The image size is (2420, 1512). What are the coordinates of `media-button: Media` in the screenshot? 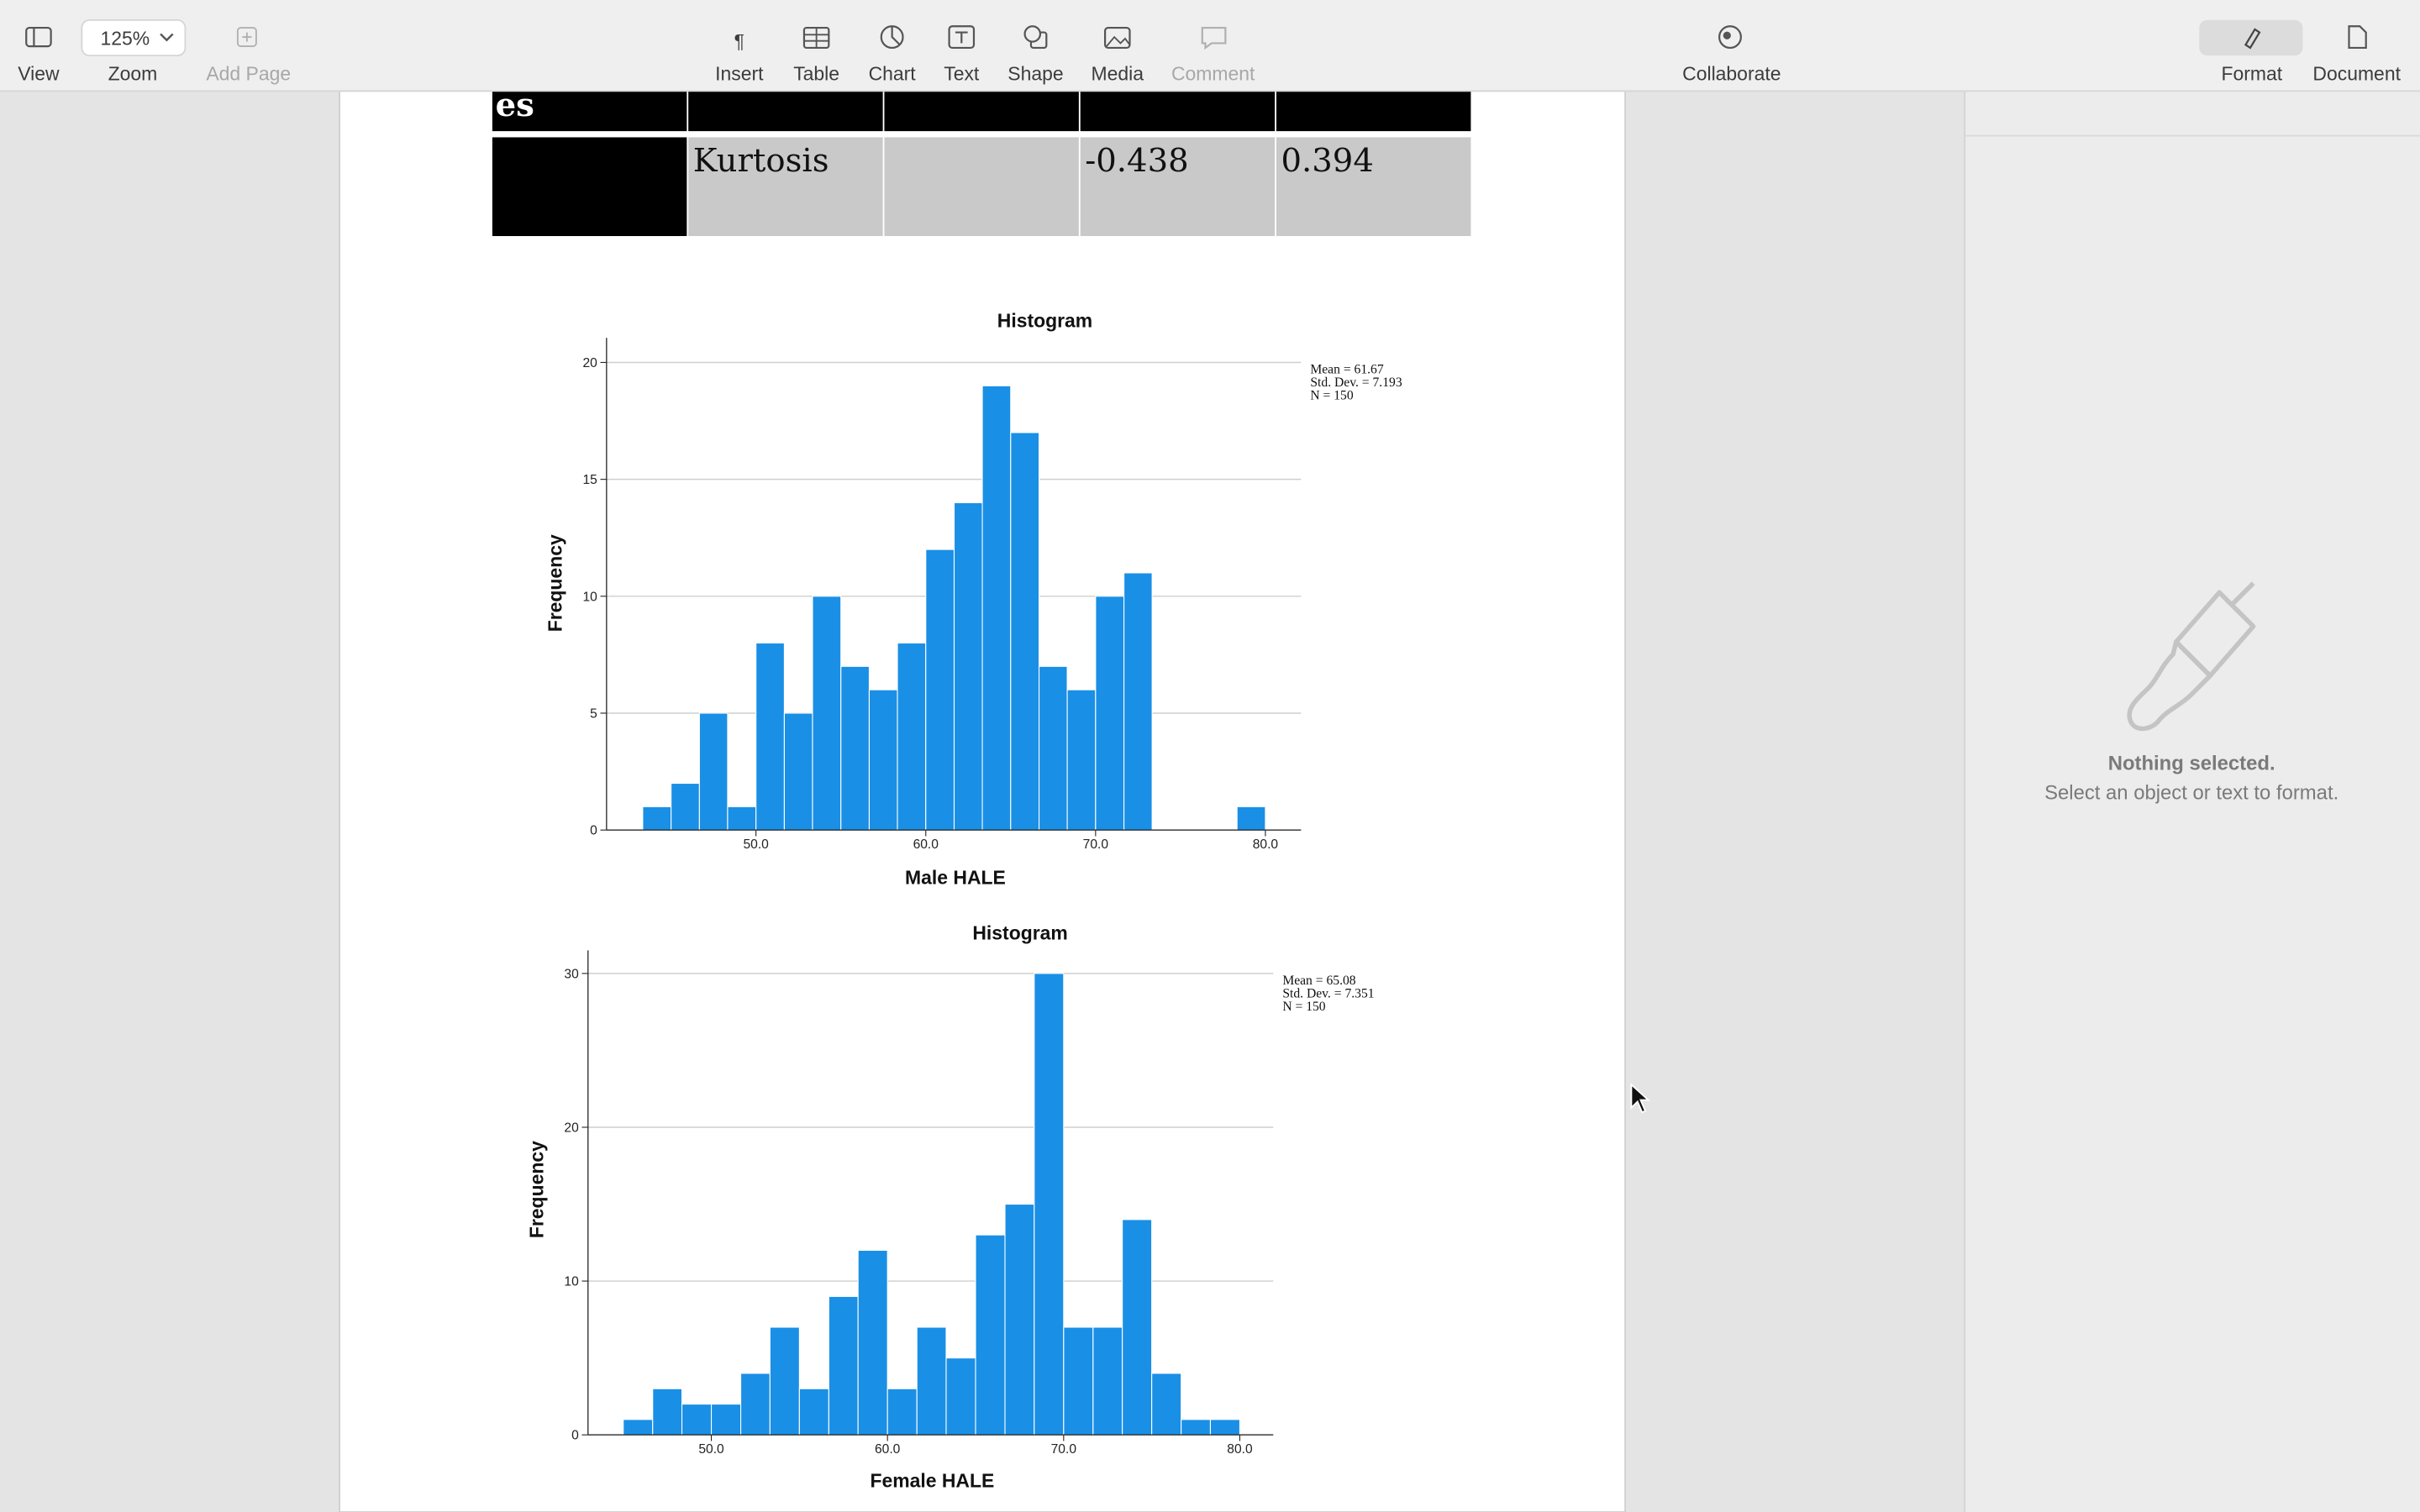 It's located at (1118, 55).